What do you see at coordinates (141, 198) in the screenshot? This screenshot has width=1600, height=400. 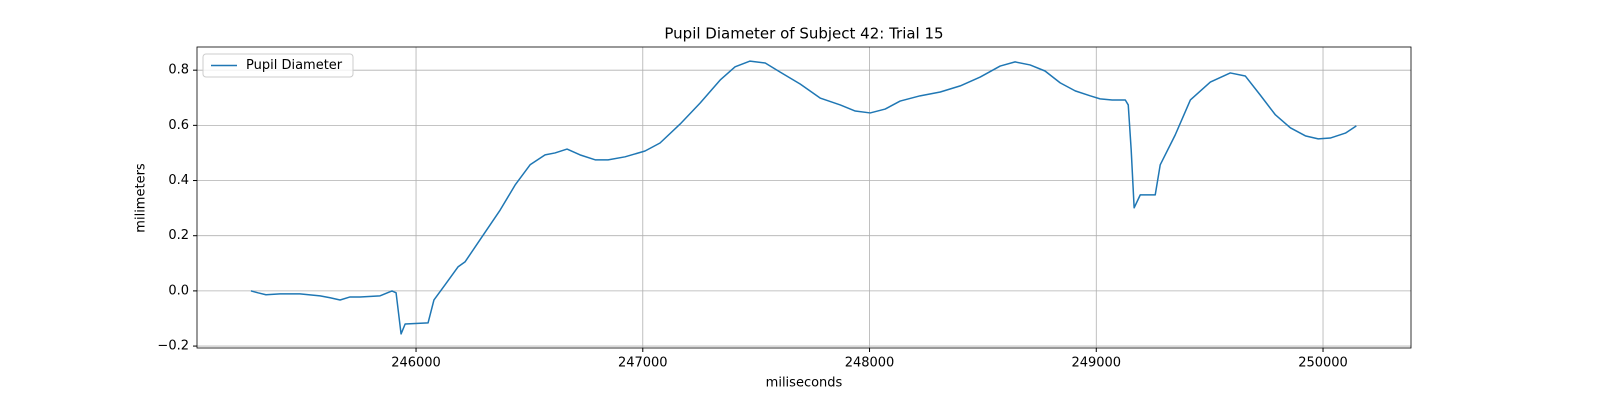 I see `y-axis-label: milimeters` at bounding box center [141, 198].